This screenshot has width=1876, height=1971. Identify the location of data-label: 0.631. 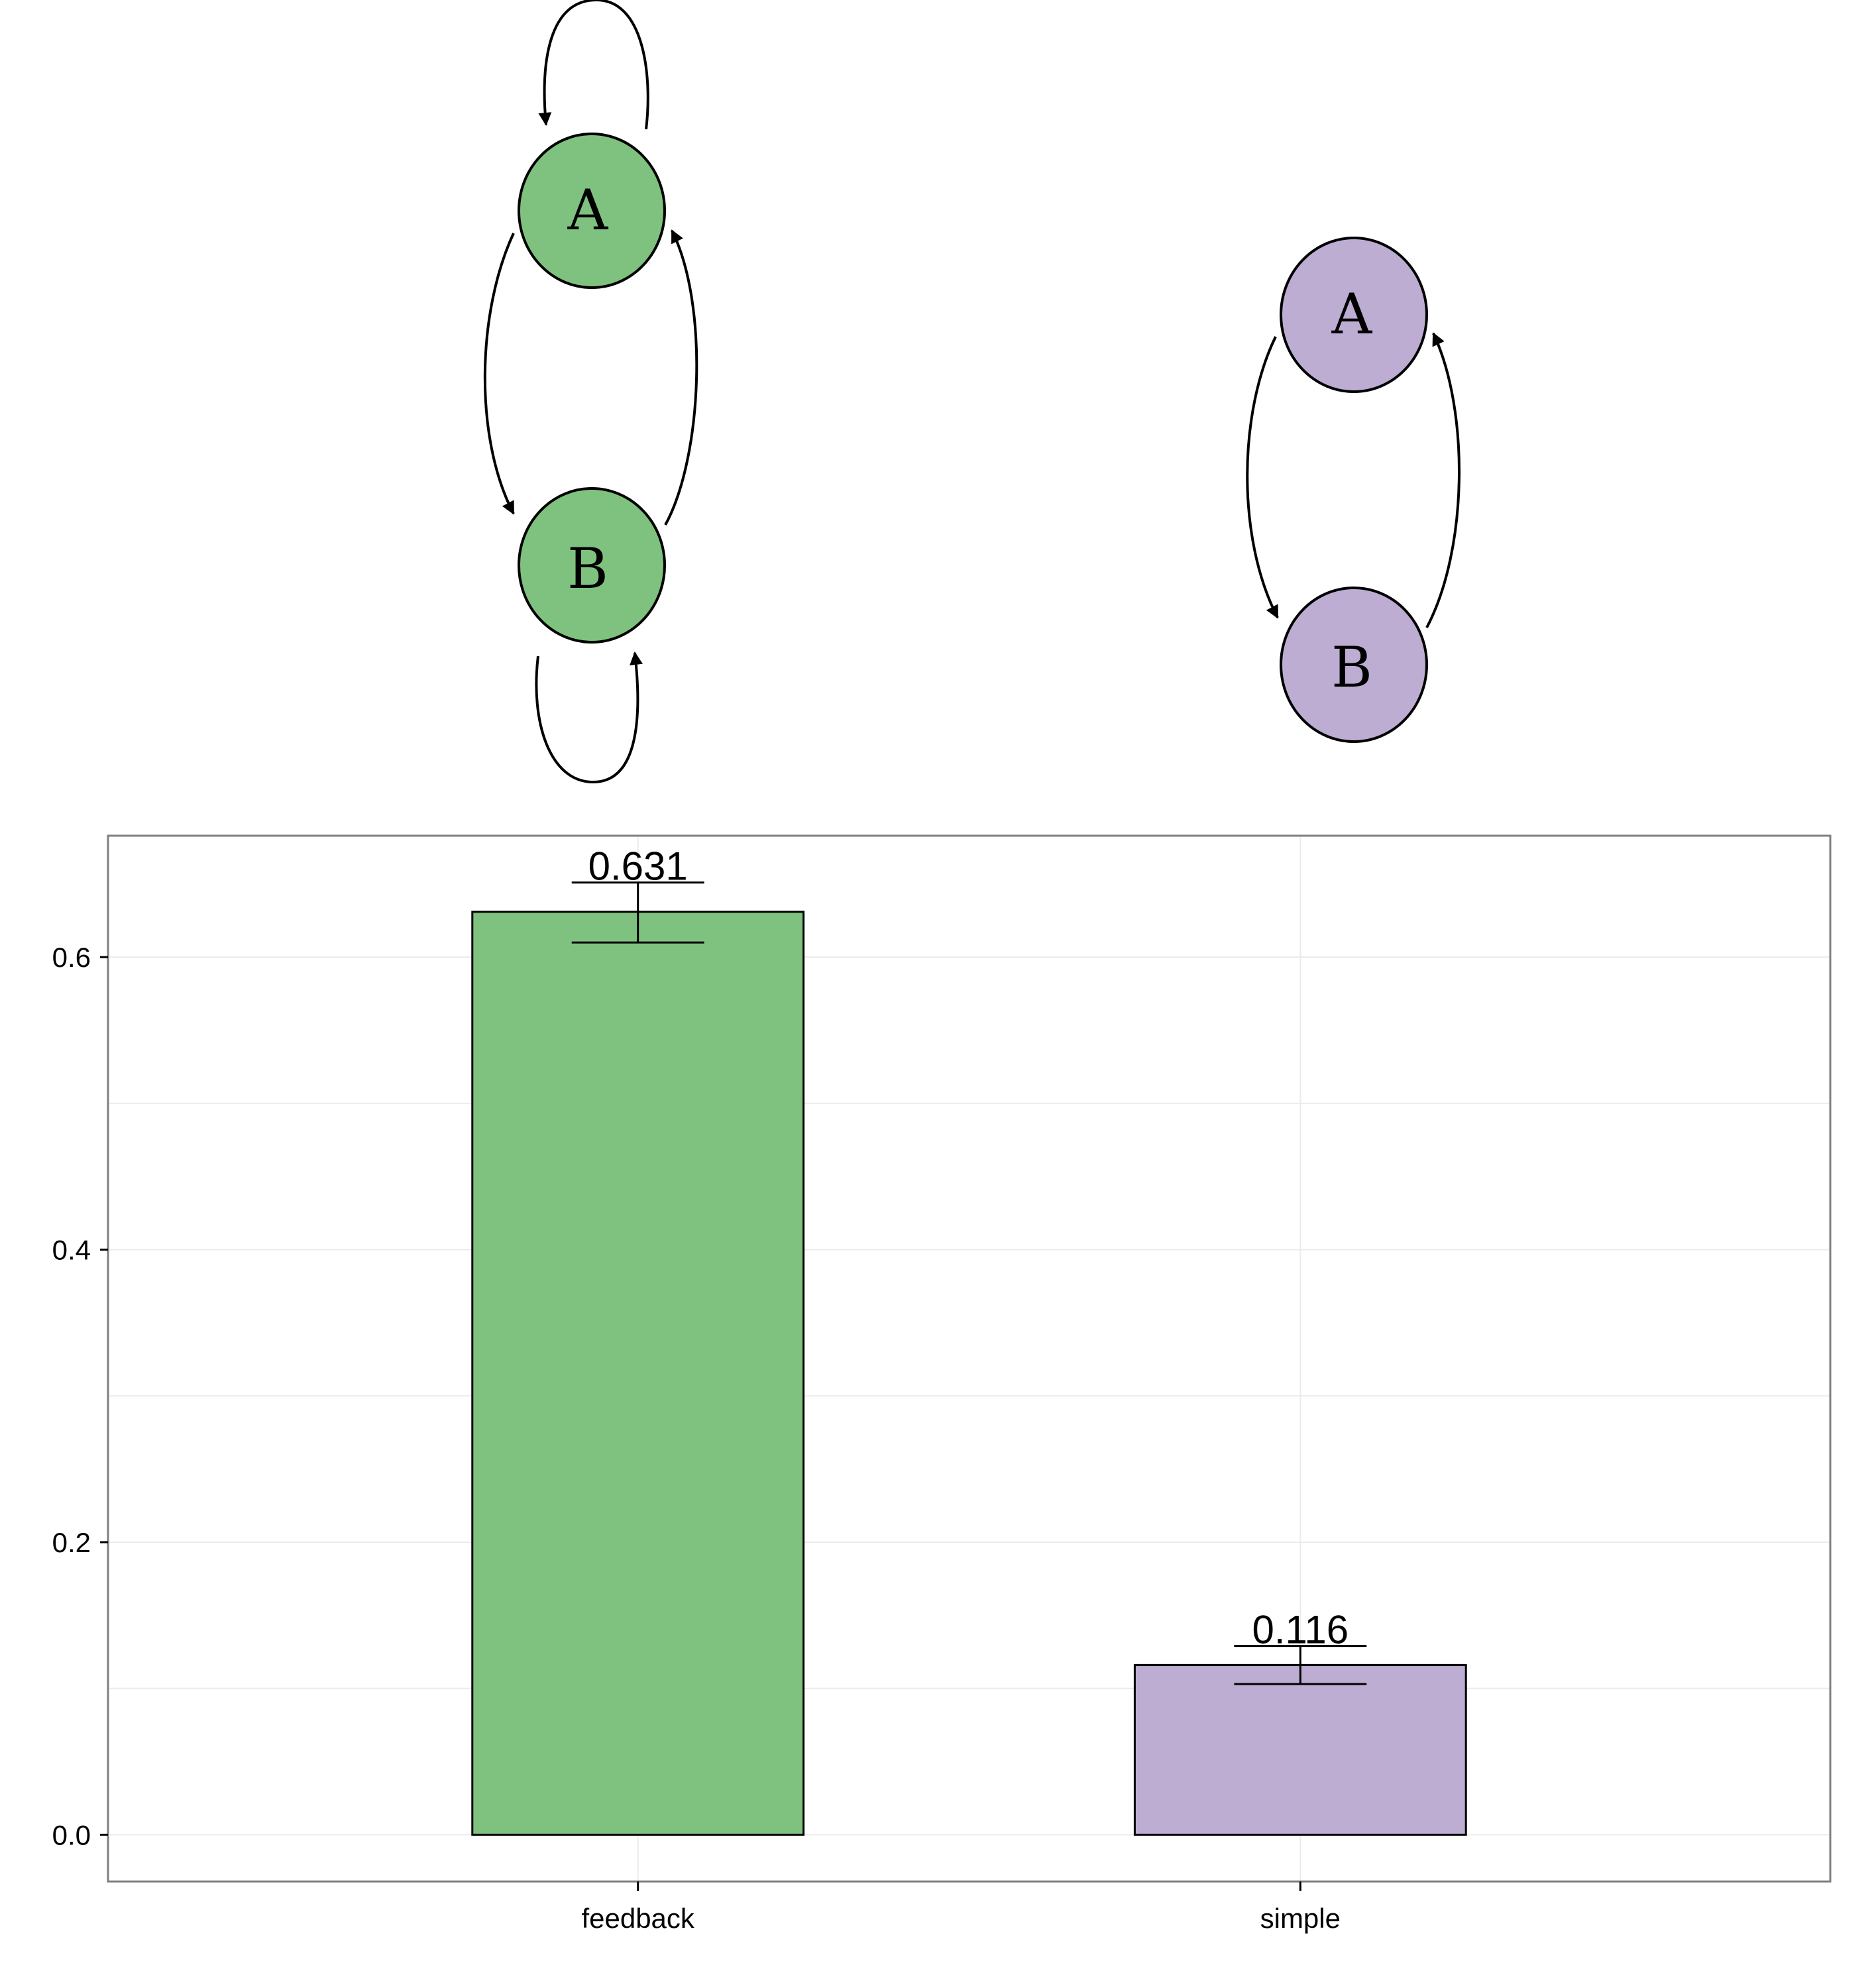
(638, 866).